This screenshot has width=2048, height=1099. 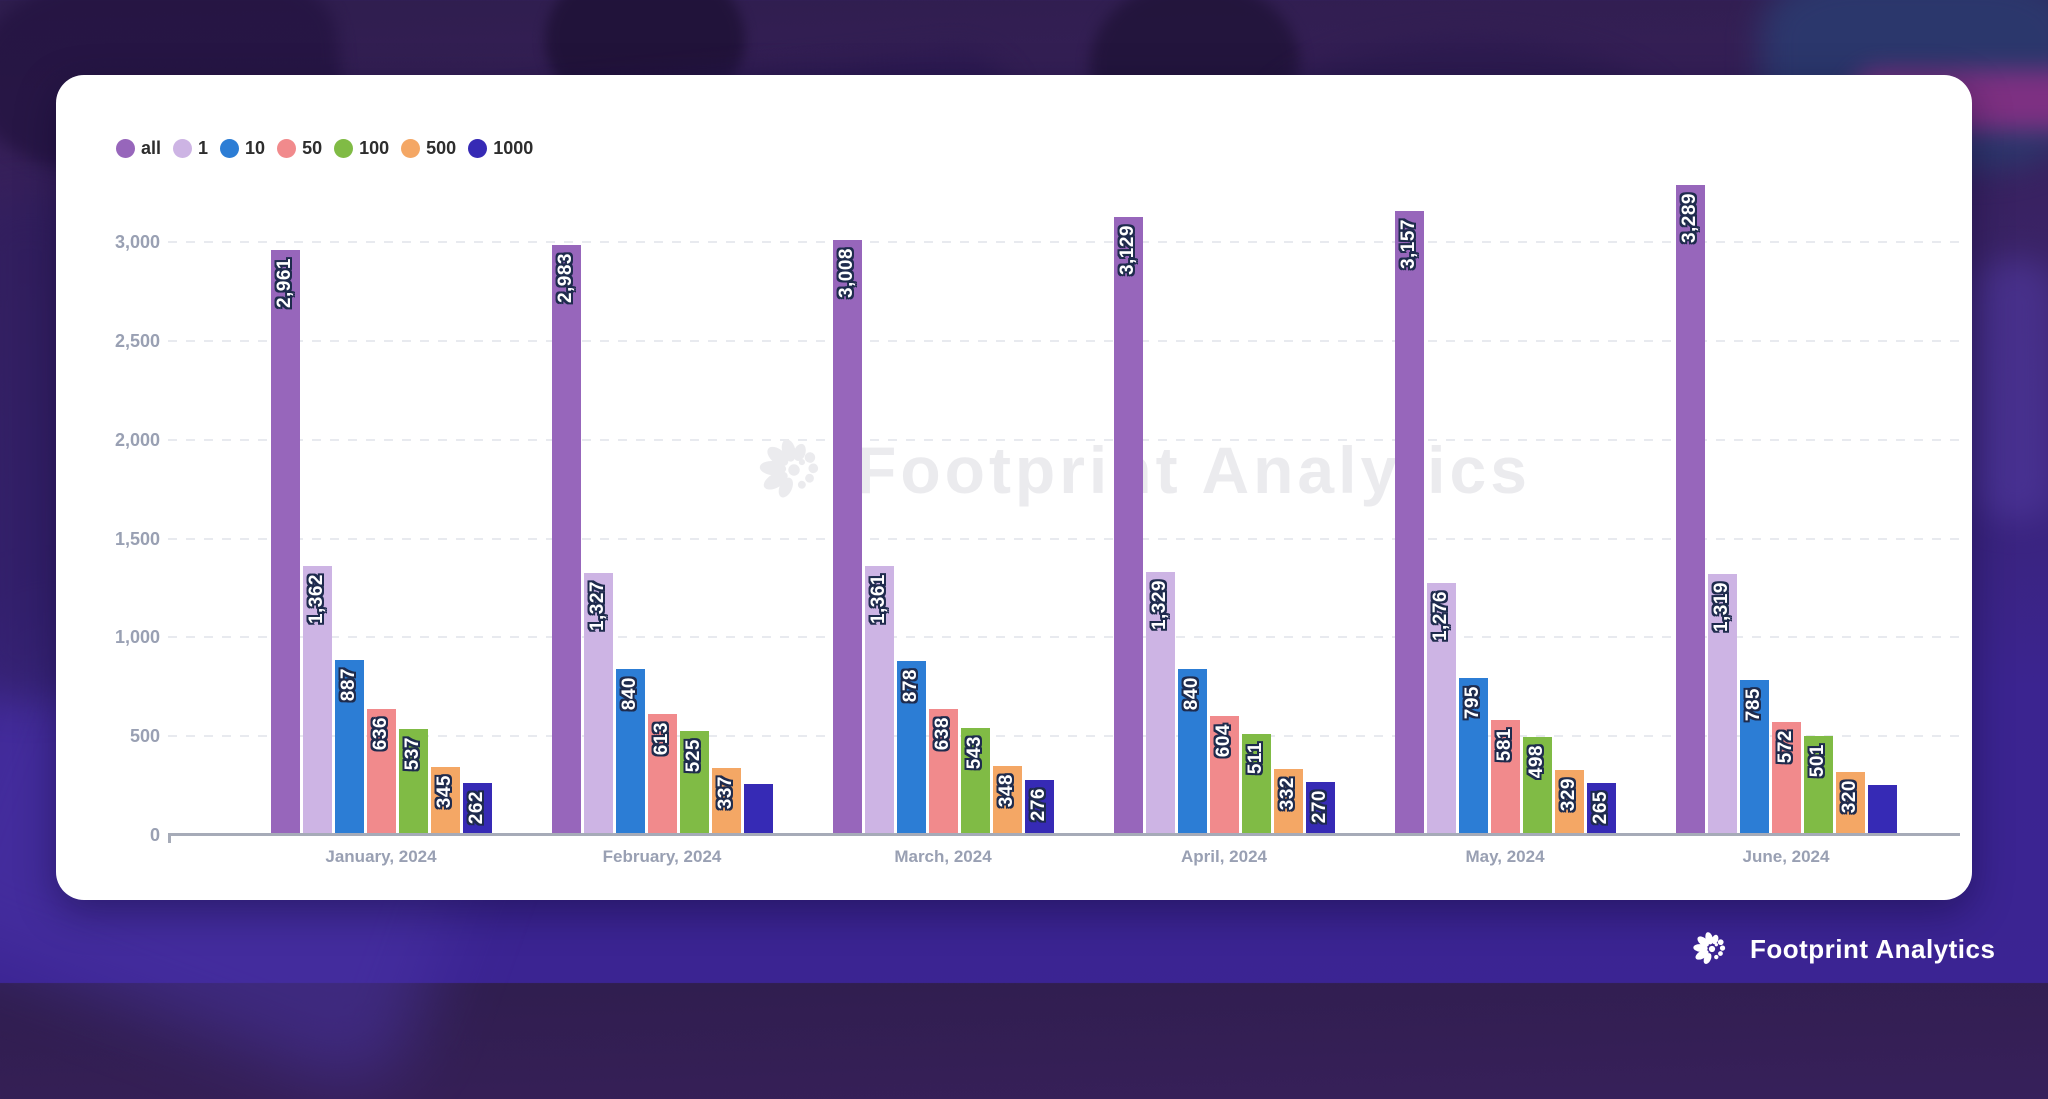 What do you see at coordinates (137, 340) in the screenshot?
I see `y-tick-label-2500: 2,500` at bounding box center [137, 340].